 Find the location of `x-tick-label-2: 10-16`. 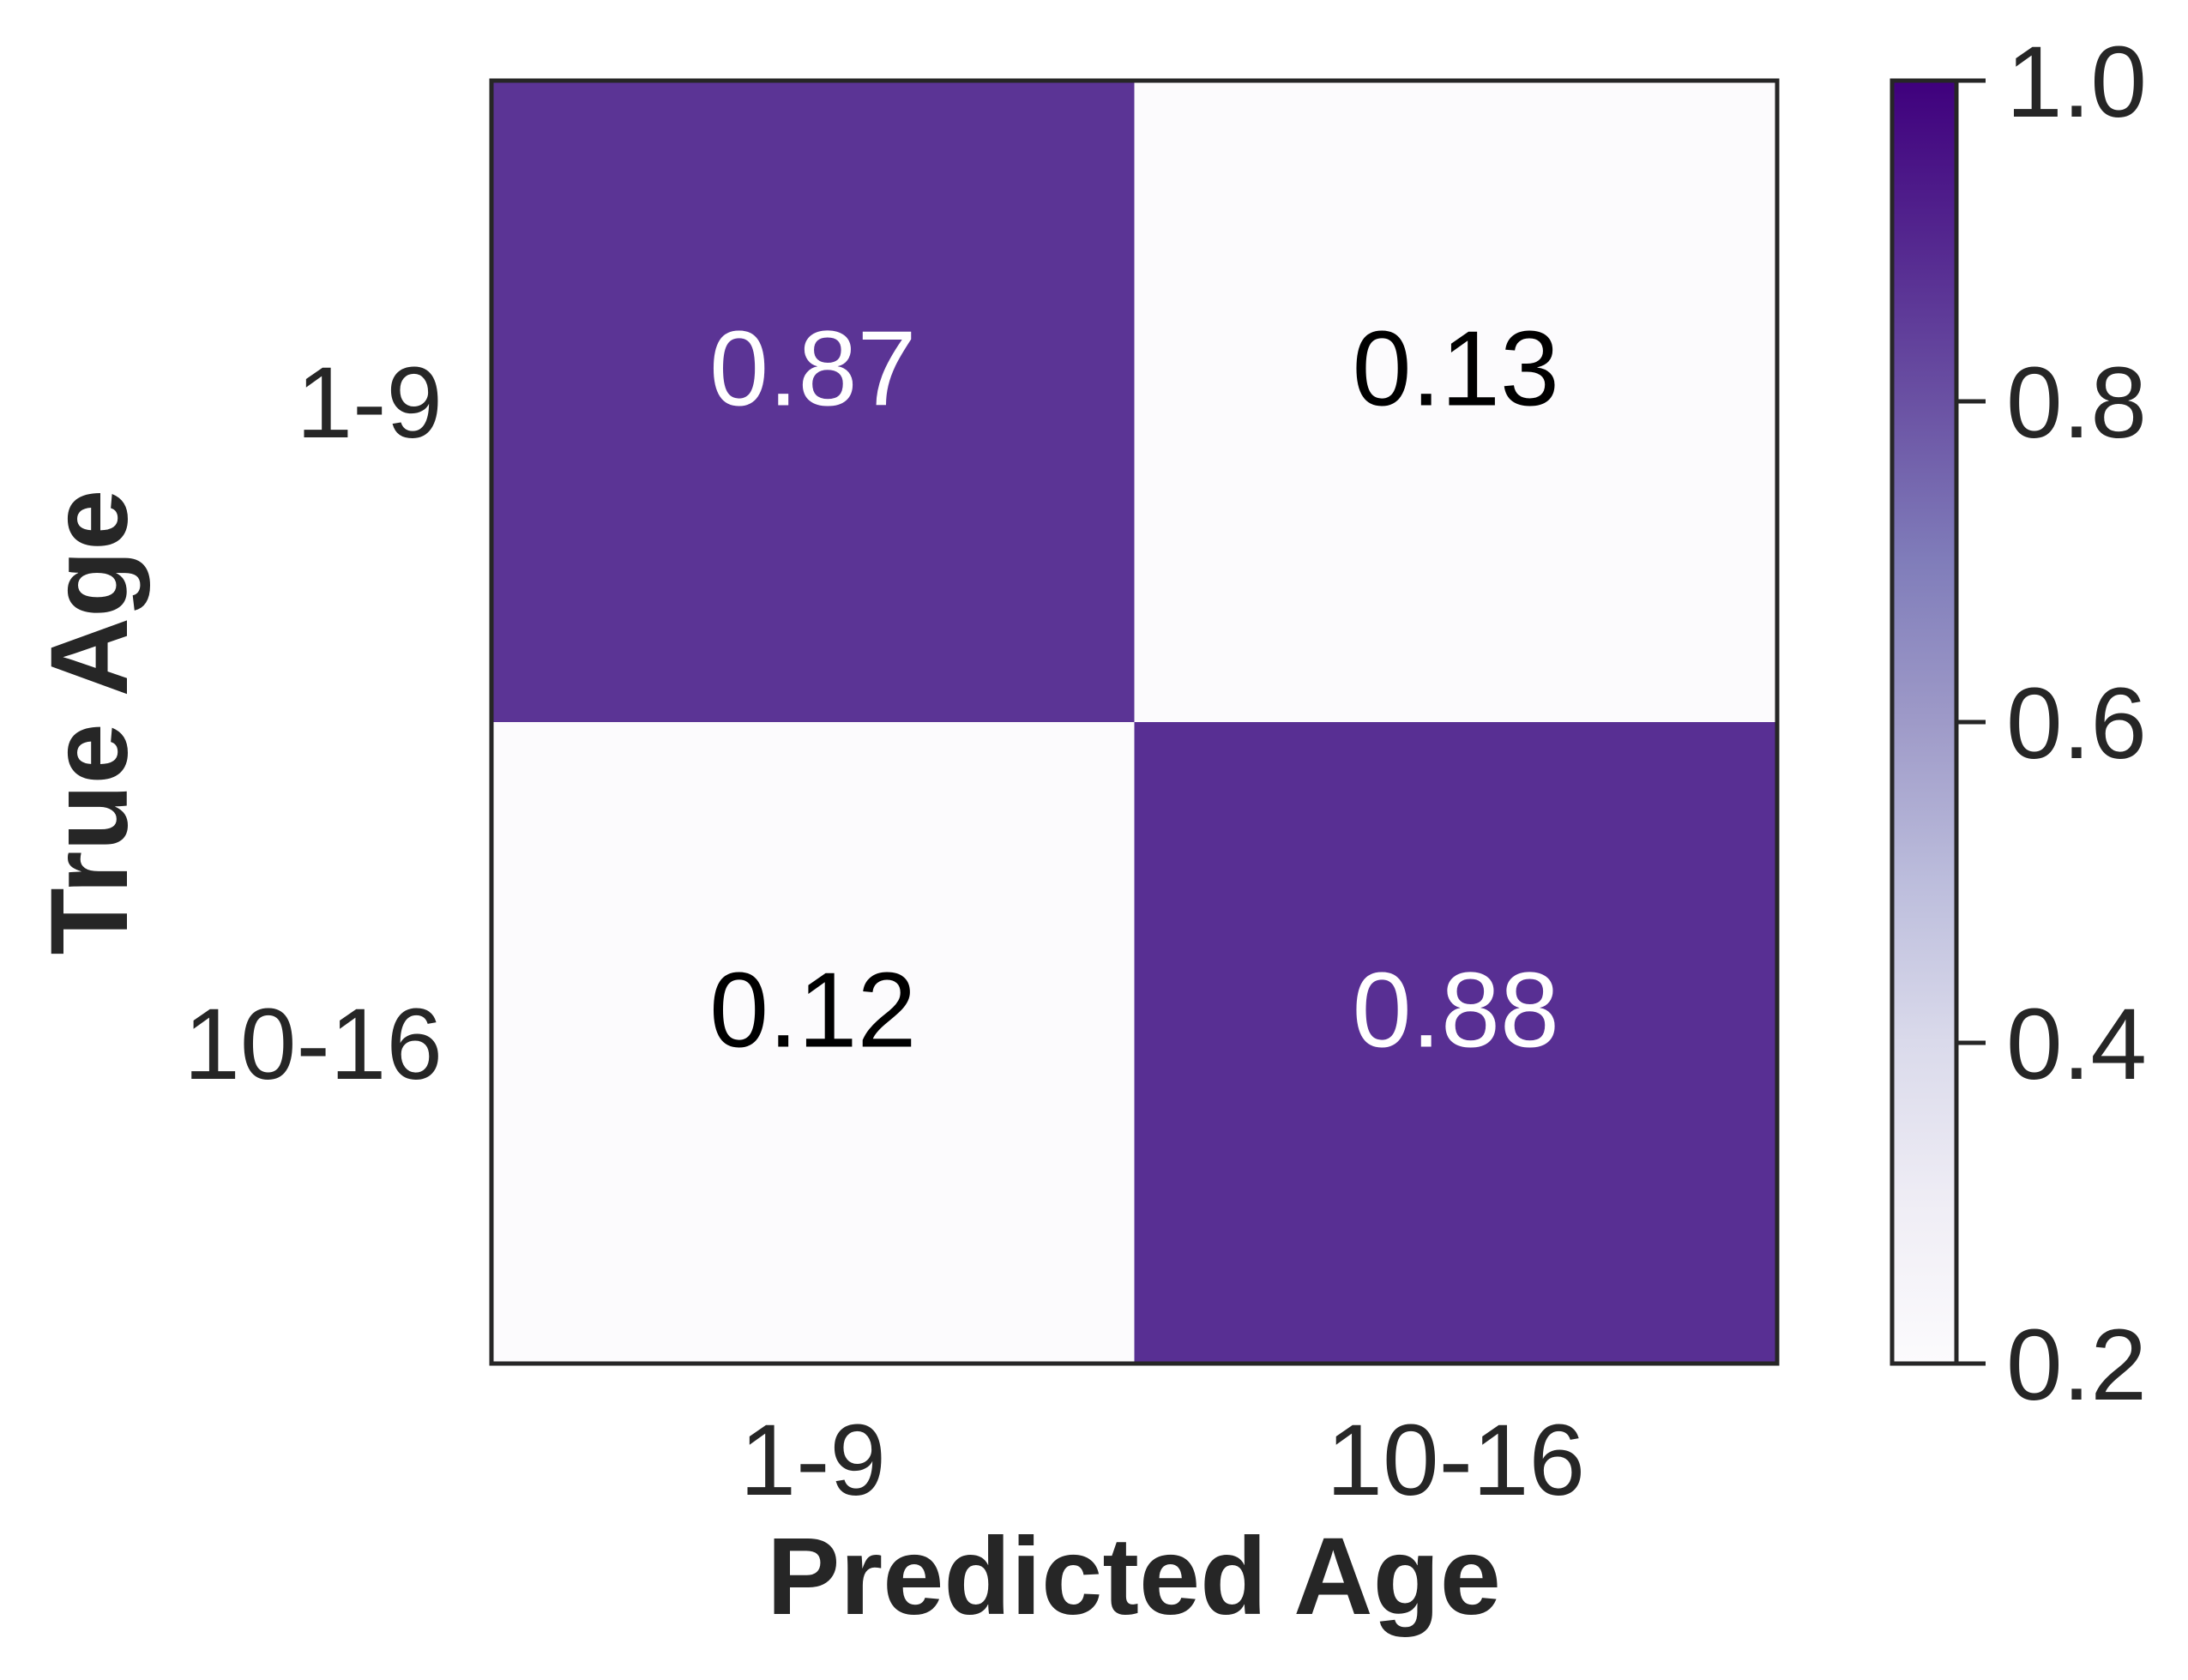

x-tick-label-2: 10-16 is located at coordinates (1455, 1460).